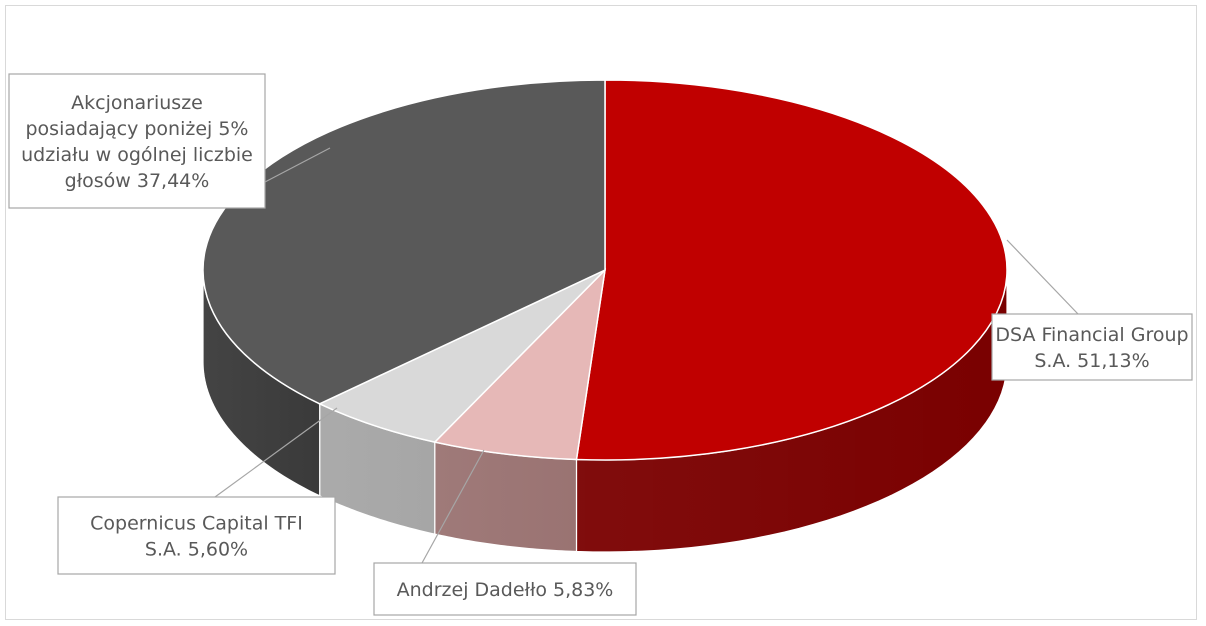 The height and width of the screenshot is (626, 1206). I want to click on data-label-dsa-financial-line-2: S.A. 51,13%, so click(1091, 361).